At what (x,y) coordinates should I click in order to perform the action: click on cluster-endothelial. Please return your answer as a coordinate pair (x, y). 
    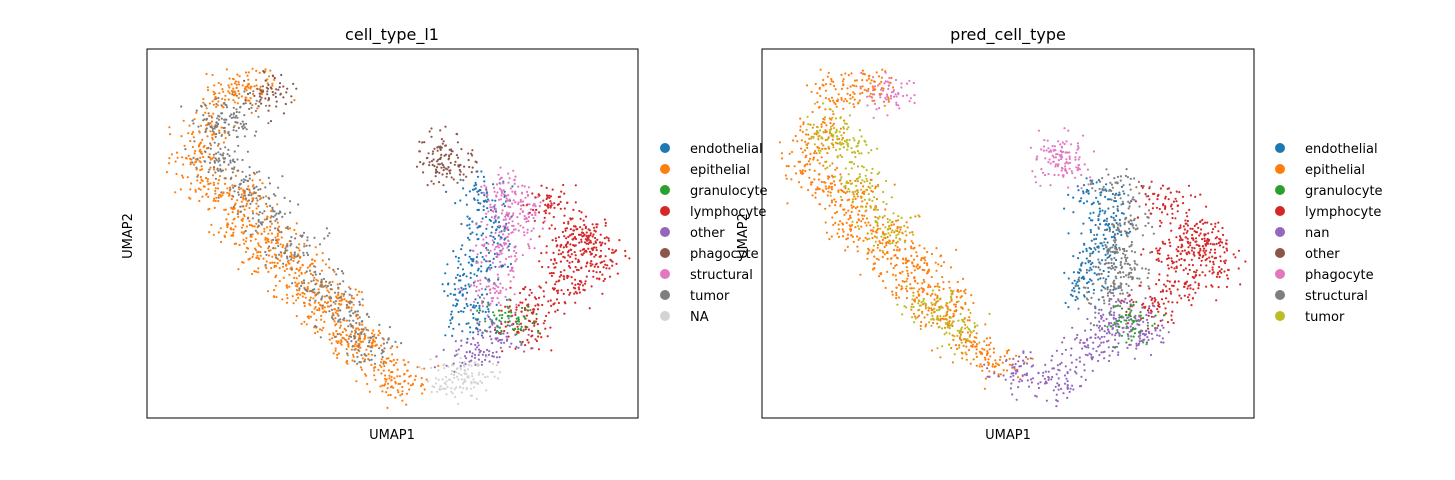
    Looking at the image, I should click on (478, 255).